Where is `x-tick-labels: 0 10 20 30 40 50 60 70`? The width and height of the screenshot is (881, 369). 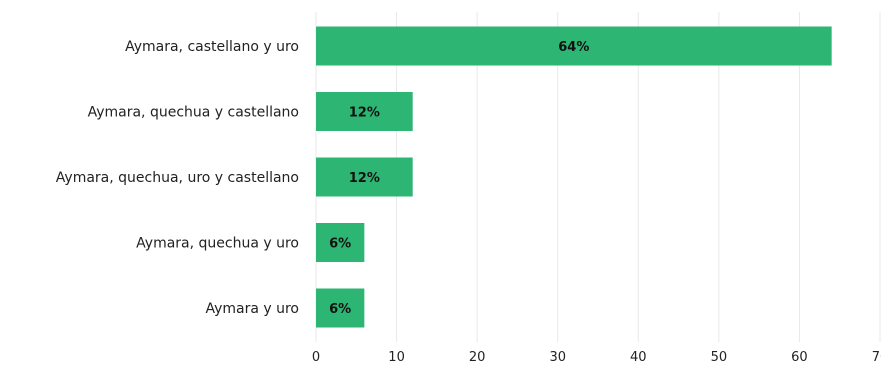 x-tick-labels: 0 10 20 30 40 50 60 70 is located at coordinates (596, 357).